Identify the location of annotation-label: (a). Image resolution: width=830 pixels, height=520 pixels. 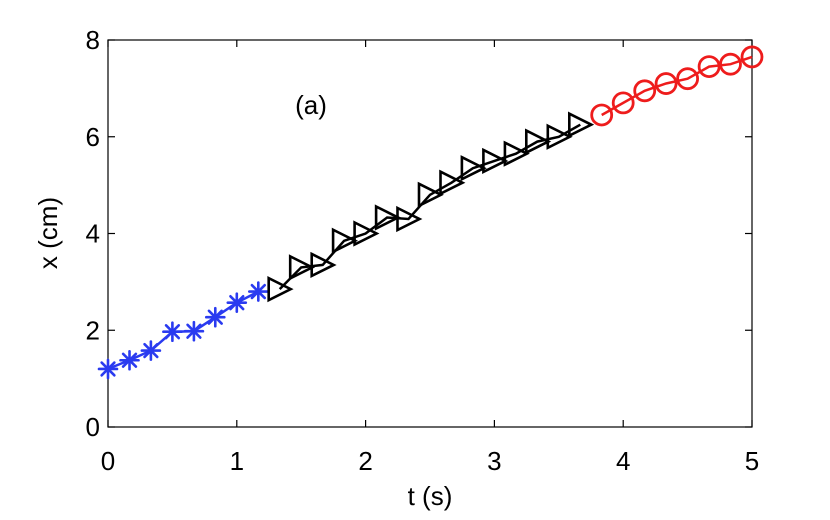
(311, 105).